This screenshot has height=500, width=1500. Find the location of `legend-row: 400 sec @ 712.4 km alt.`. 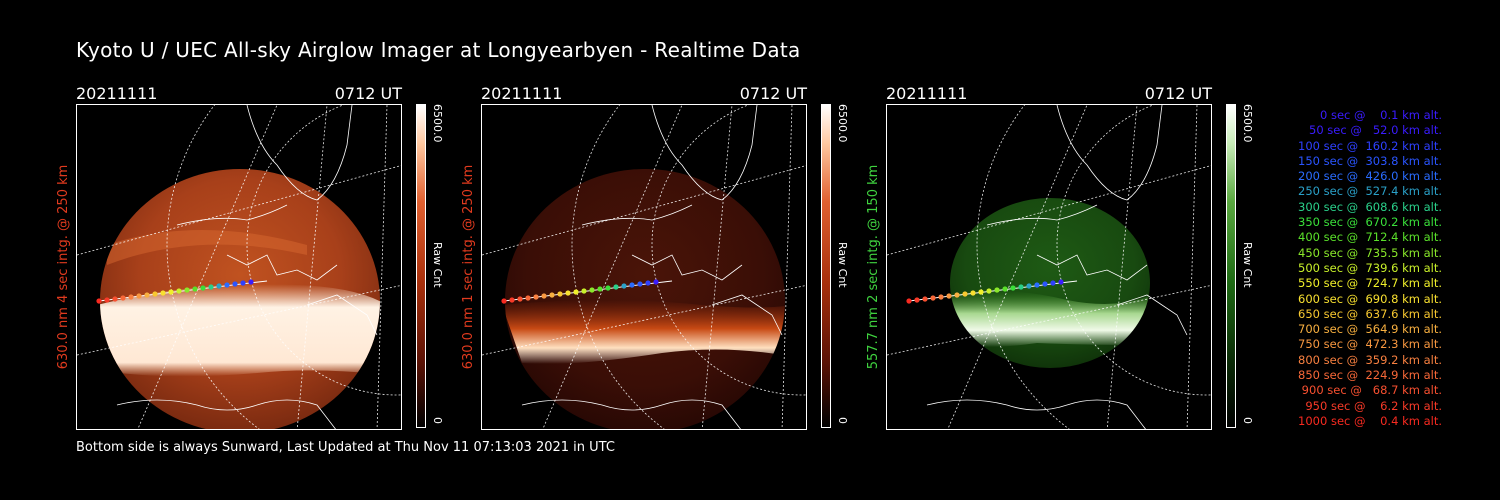

legend-row: 400 sec @ 712.4 km alt. is located at coordinates (1368, 237).